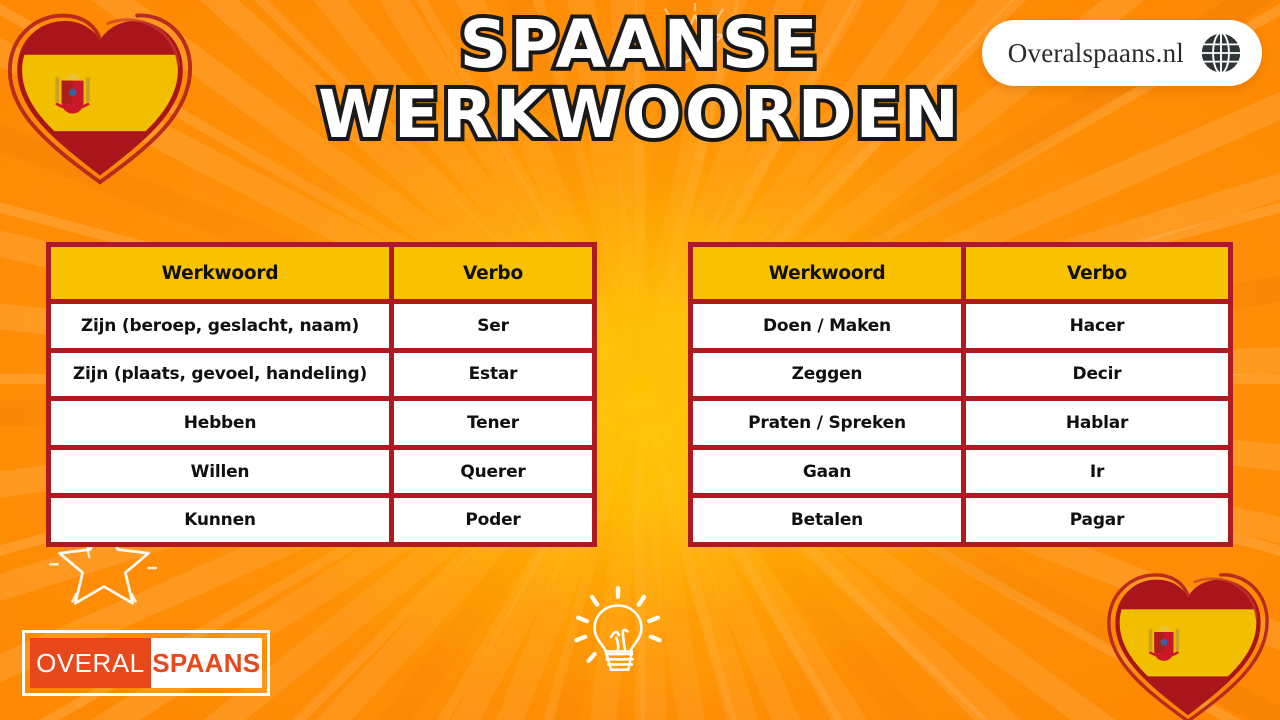  Describe the element at coordinates (1097, 471) in the screenshot. I see `cell-spanish-verb: Ir` at that location.